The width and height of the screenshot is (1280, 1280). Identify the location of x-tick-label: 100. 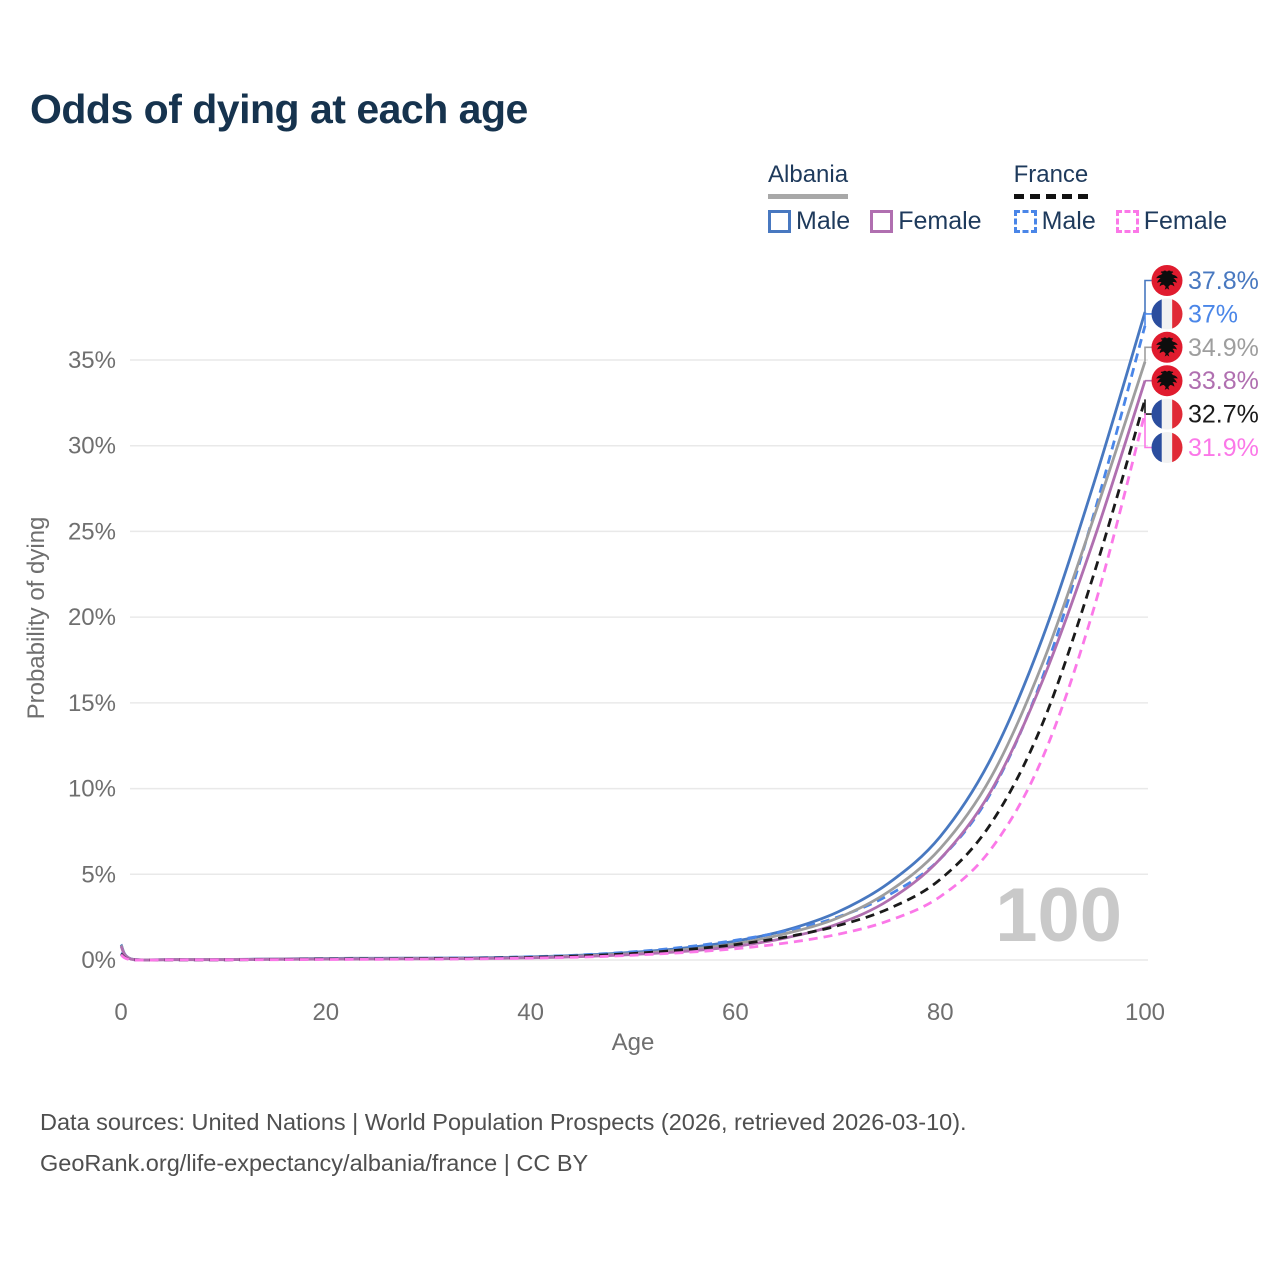
(1145, 1012).